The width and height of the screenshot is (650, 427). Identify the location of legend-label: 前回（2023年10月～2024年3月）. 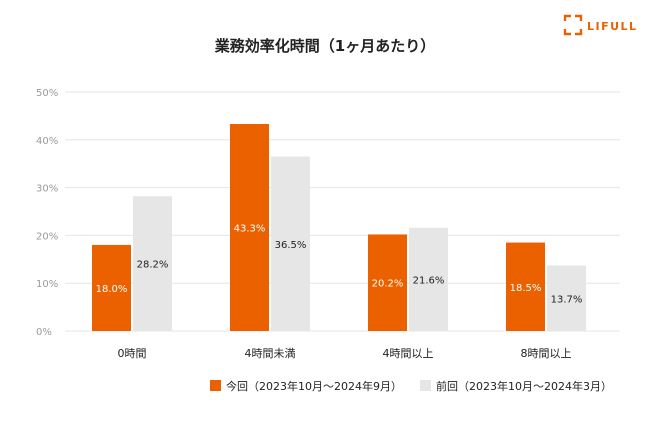
(524, 386).